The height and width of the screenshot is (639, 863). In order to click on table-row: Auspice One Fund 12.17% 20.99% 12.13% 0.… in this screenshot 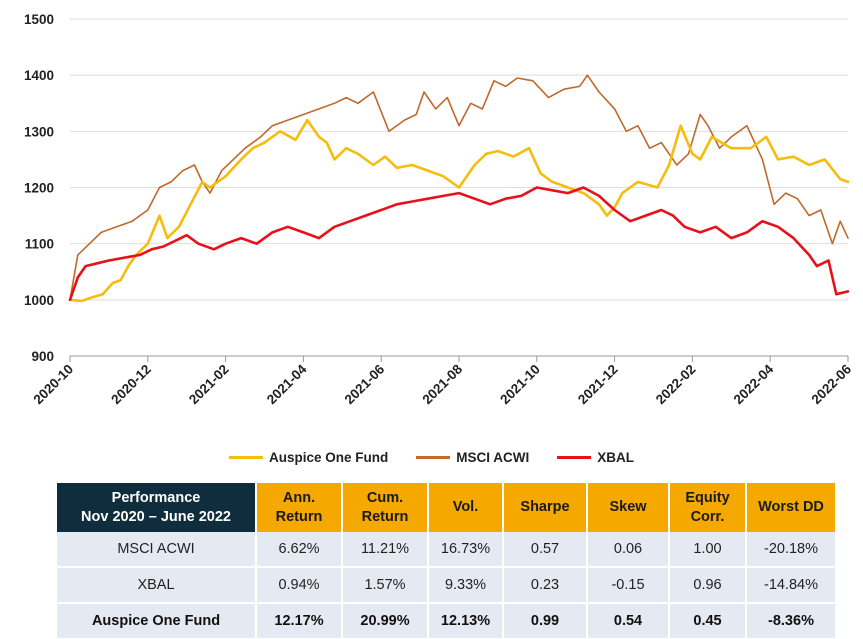, I will do `click(447, 620)`.